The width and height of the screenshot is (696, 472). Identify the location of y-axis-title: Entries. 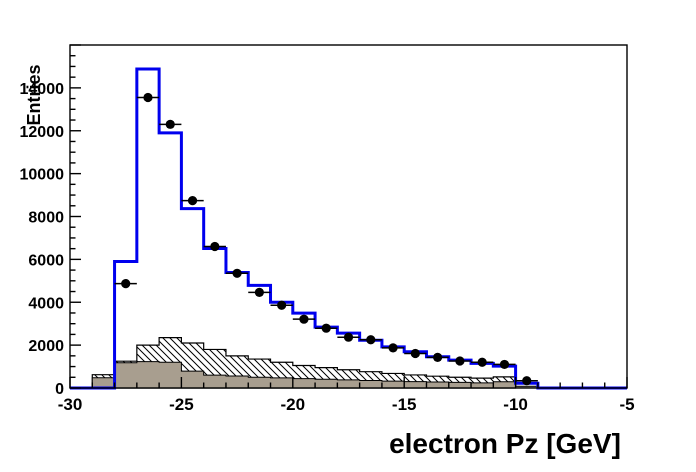
(34, 94).